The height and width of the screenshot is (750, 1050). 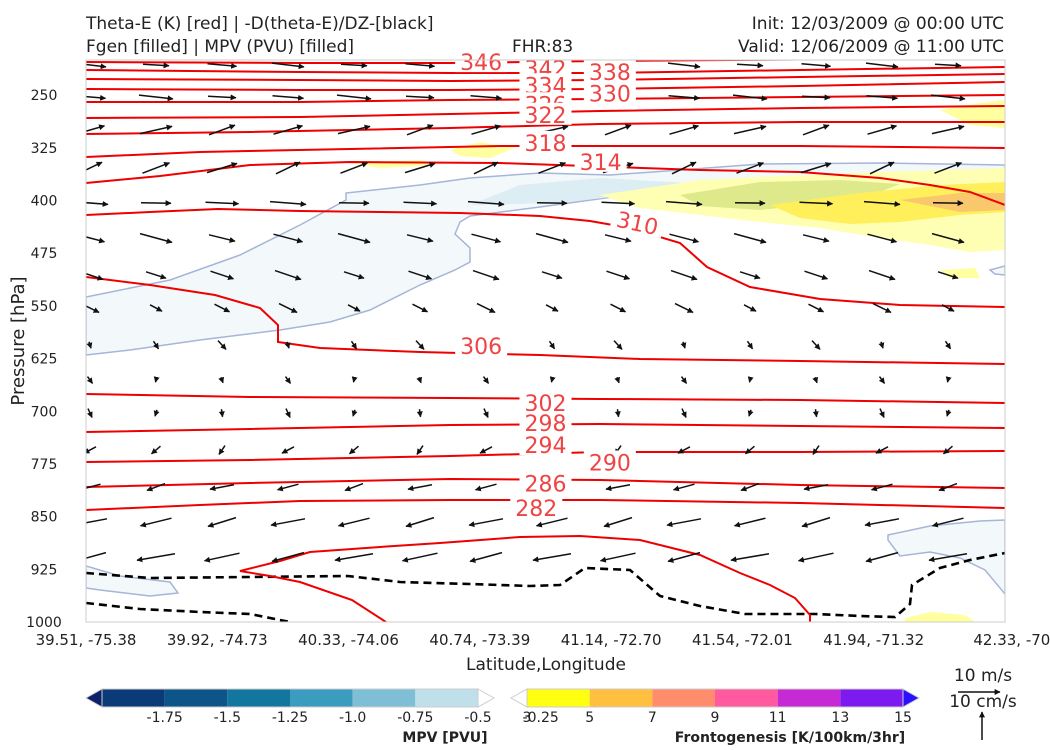 I want to click on y-tick-label: 475, so click(x=44, y=254).